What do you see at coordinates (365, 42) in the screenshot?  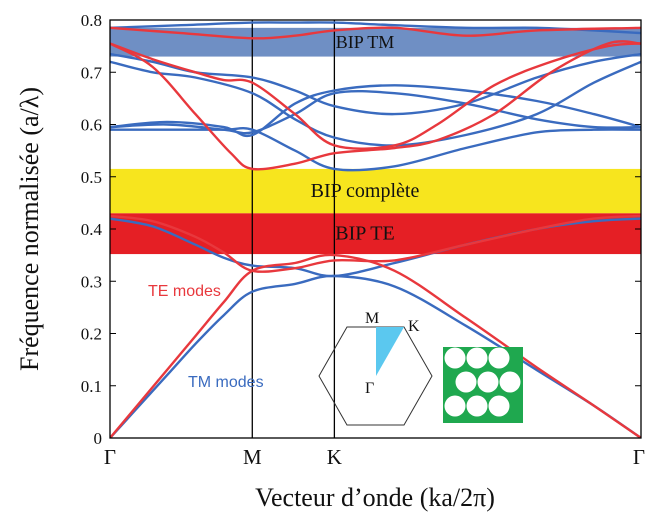 I see `gap-label-1: BIP TM` at bounding box center [365, 42].